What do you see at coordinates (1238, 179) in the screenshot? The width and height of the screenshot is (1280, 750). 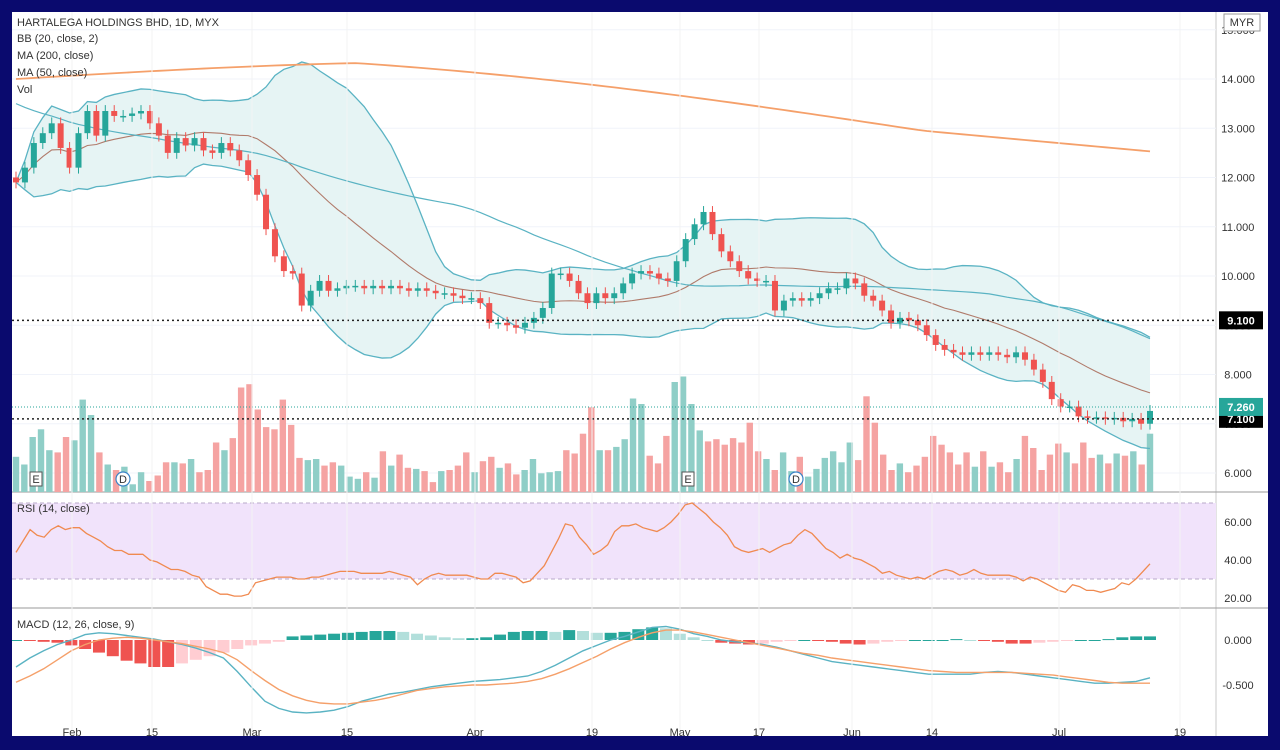 I see `price-tick-label: 12.000` at bounding box center [1238, 179].